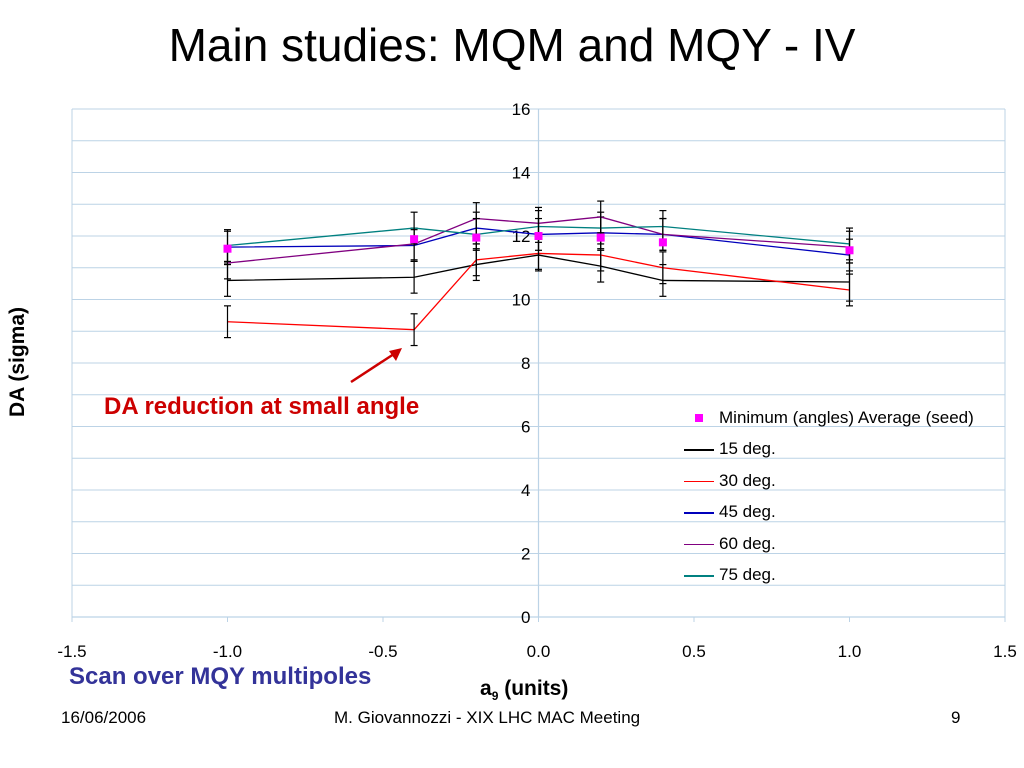  I want to click on y-tick-label: 16, so click(521, 109).